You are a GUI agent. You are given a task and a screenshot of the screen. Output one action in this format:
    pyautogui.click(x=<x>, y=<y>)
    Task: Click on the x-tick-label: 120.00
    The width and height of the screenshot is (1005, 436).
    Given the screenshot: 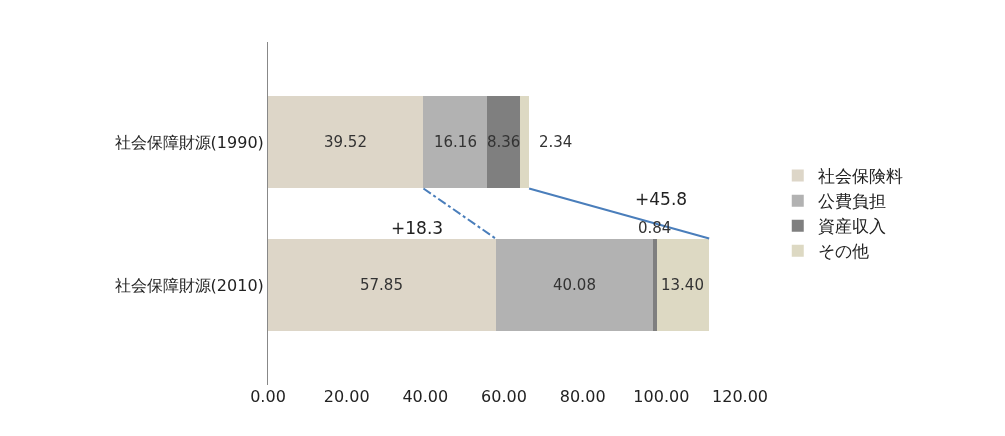 What is the action you would take?
    pyautogui.click(x=740, y=396)
    